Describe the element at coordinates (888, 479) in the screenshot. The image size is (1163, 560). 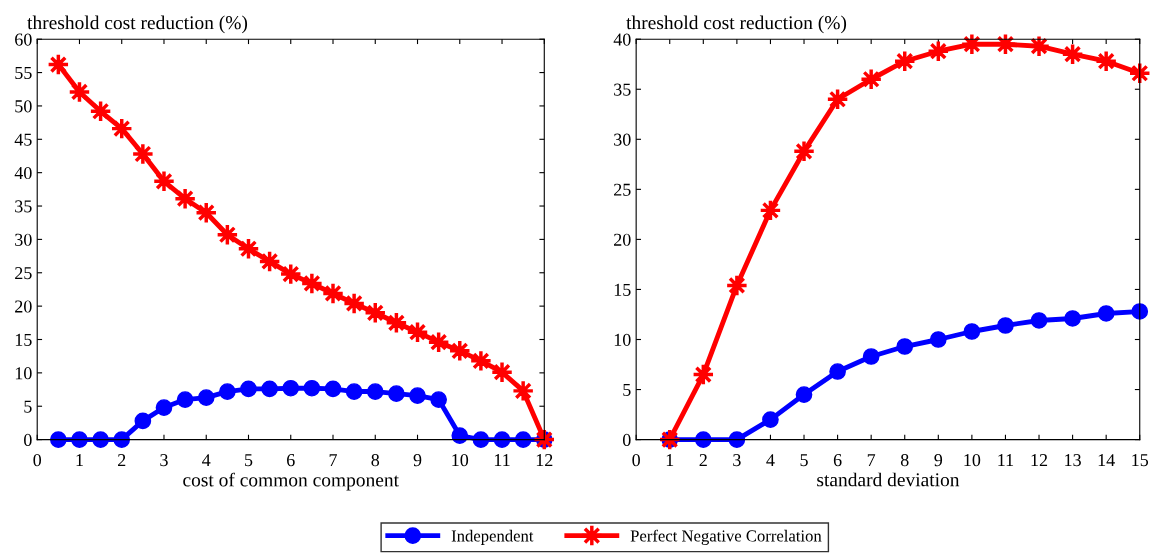
I see `x-axis-title: standard deviation` at that location.